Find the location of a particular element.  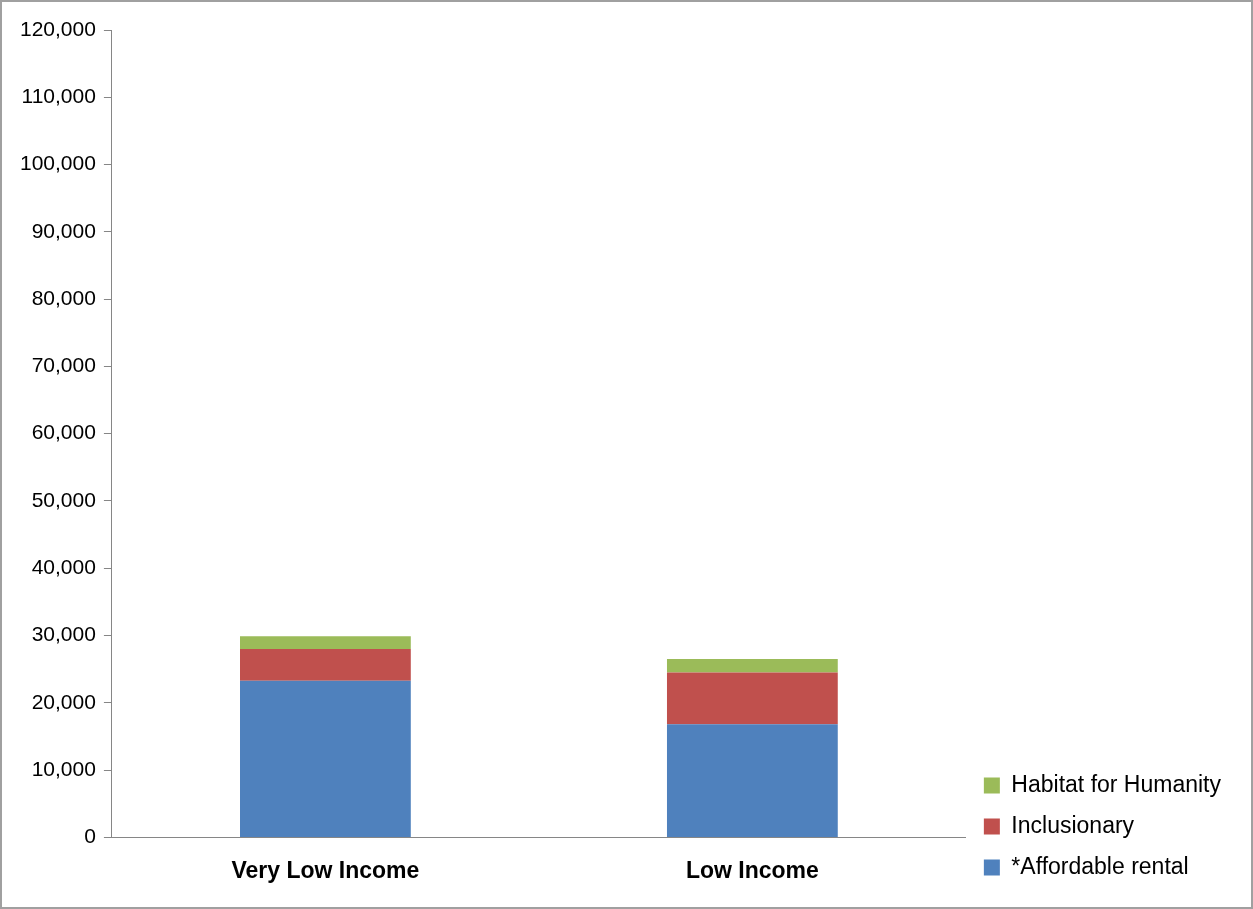

y-tick-label: 0 is located at coordinates (90, 836).